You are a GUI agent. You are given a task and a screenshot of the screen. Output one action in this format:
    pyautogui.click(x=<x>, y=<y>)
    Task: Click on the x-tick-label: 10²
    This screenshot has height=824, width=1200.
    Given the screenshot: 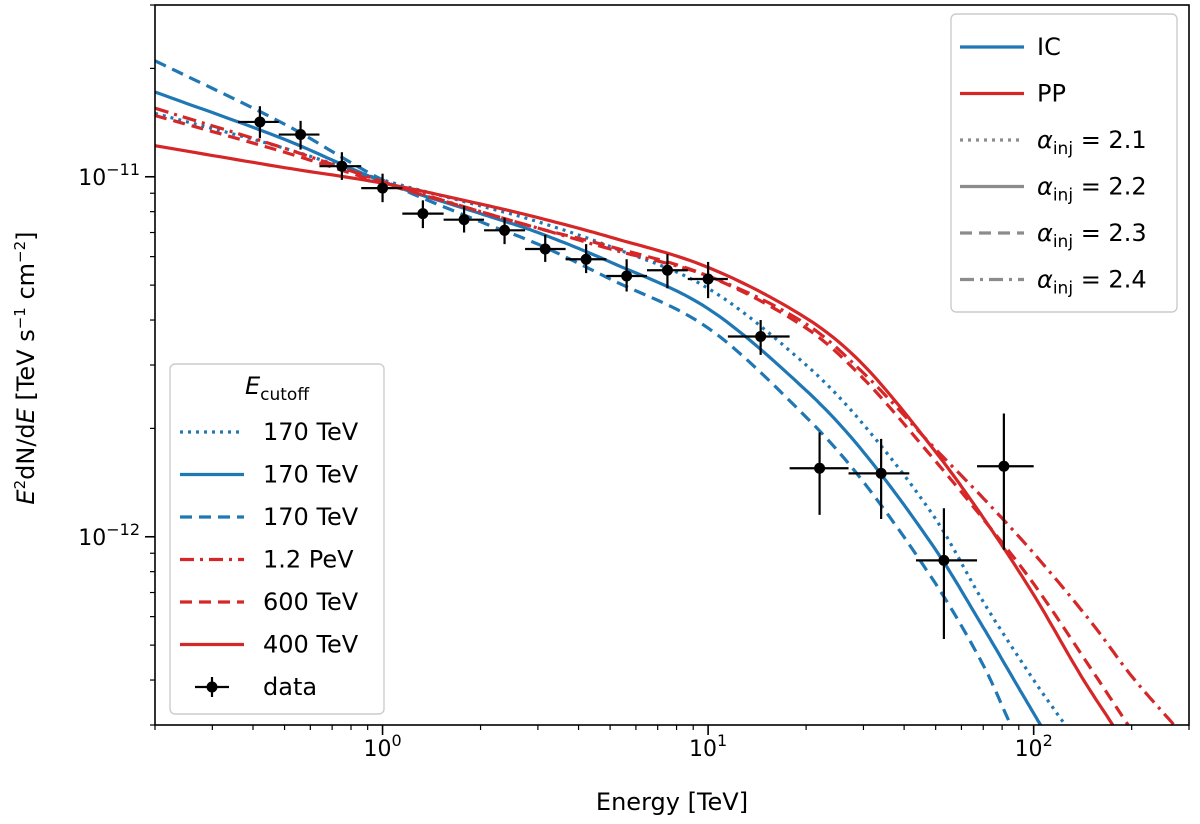 What is the action you would take?
    pyautogui.click(x=1034, y=746)
    